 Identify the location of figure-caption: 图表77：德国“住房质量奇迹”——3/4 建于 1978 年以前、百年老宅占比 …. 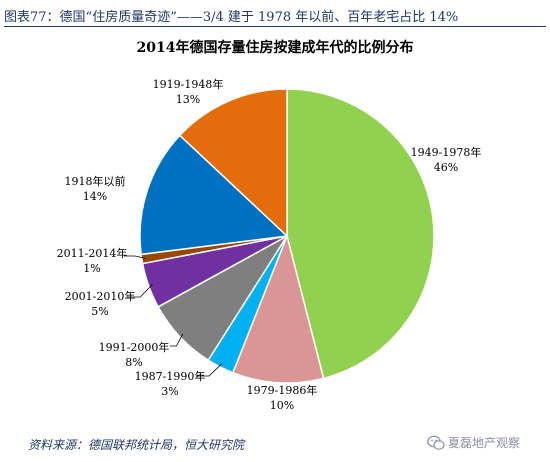
(231, 17).